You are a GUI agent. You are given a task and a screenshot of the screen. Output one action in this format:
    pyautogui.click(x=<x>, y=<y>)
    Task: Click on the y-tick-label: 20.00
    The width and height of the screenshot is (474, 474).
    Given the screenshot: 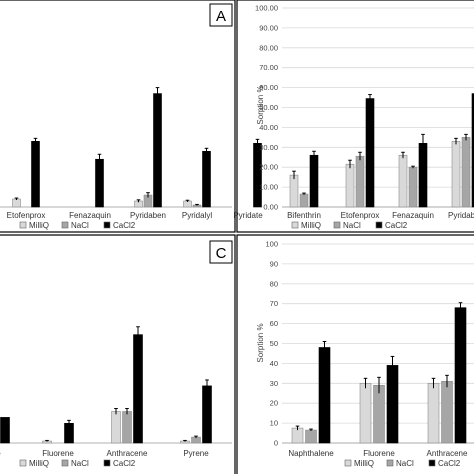 What is the action you would take?
    pyautogui.click(x=268, y=167)
    